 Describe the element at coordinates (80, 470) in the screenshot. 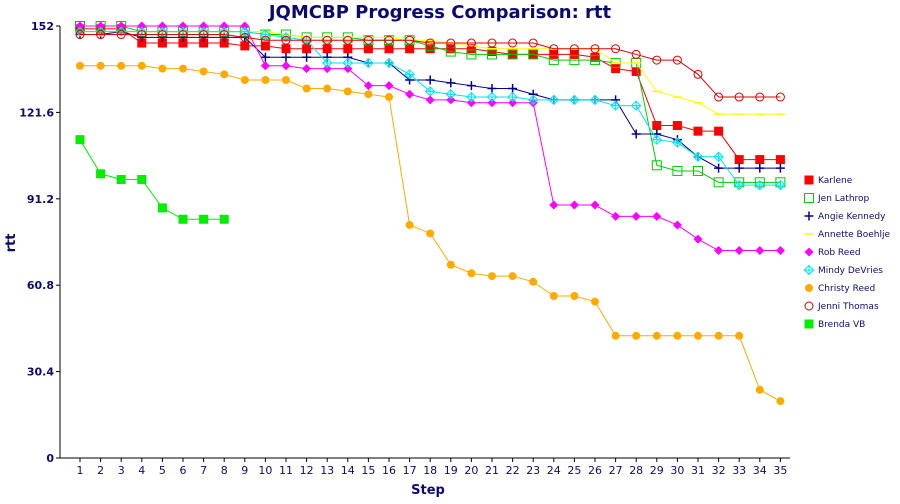

I see `x-tick-label: 1` at that location.